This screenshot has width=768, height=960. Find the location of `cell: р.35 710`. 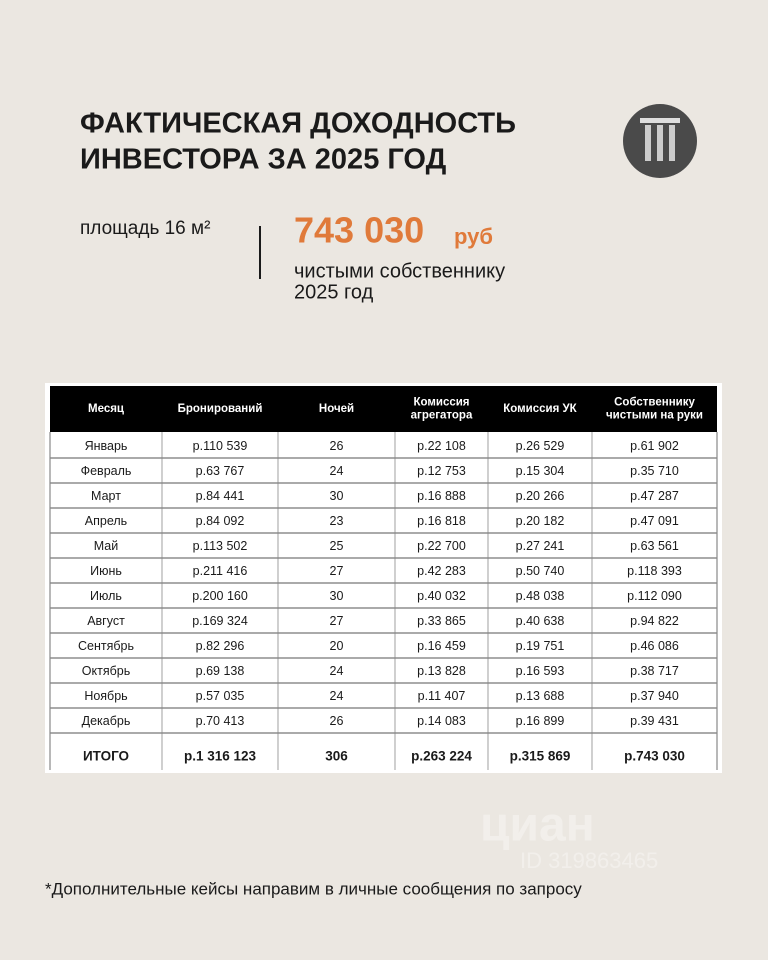

cell: р.35 710 is located at coordinates (654, 471).